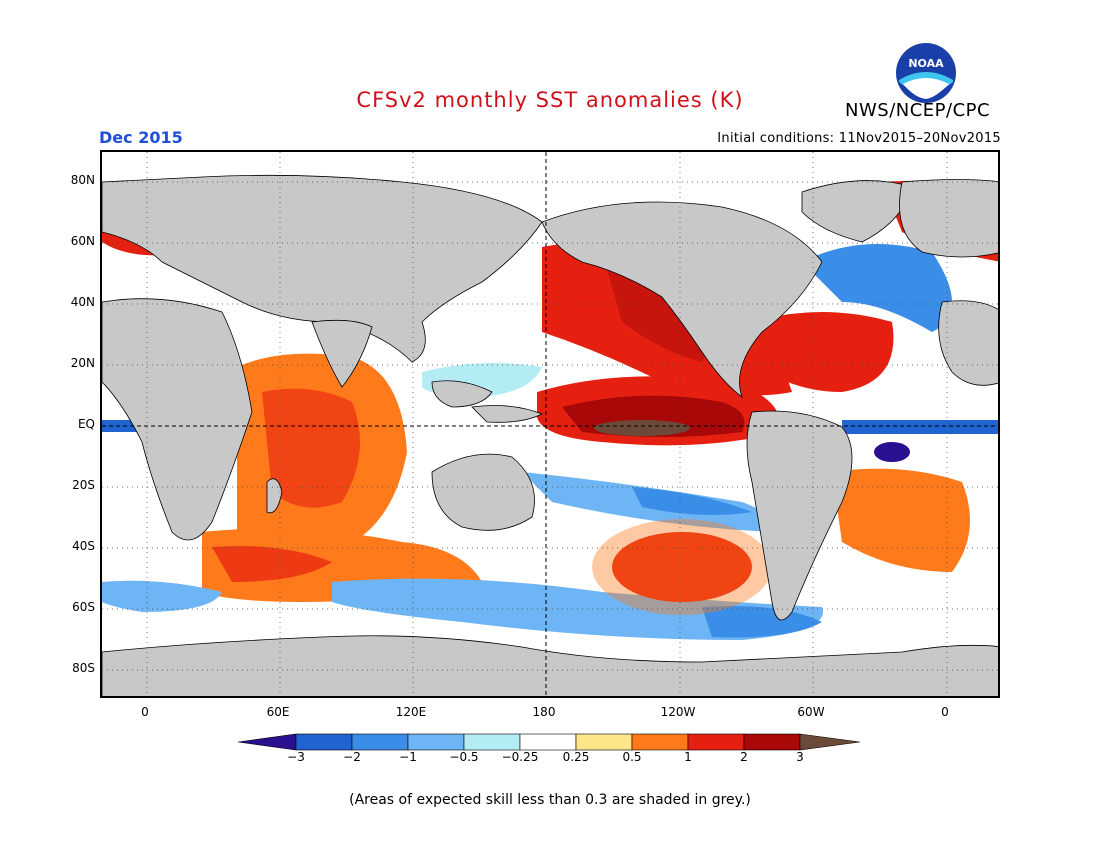 The width and height of the screenshot is (1100, 850). What do you see at coordinates (278, 712) in the screenshot?
I see `lon-label-60e: 60E` at bounding box center [278, 712].